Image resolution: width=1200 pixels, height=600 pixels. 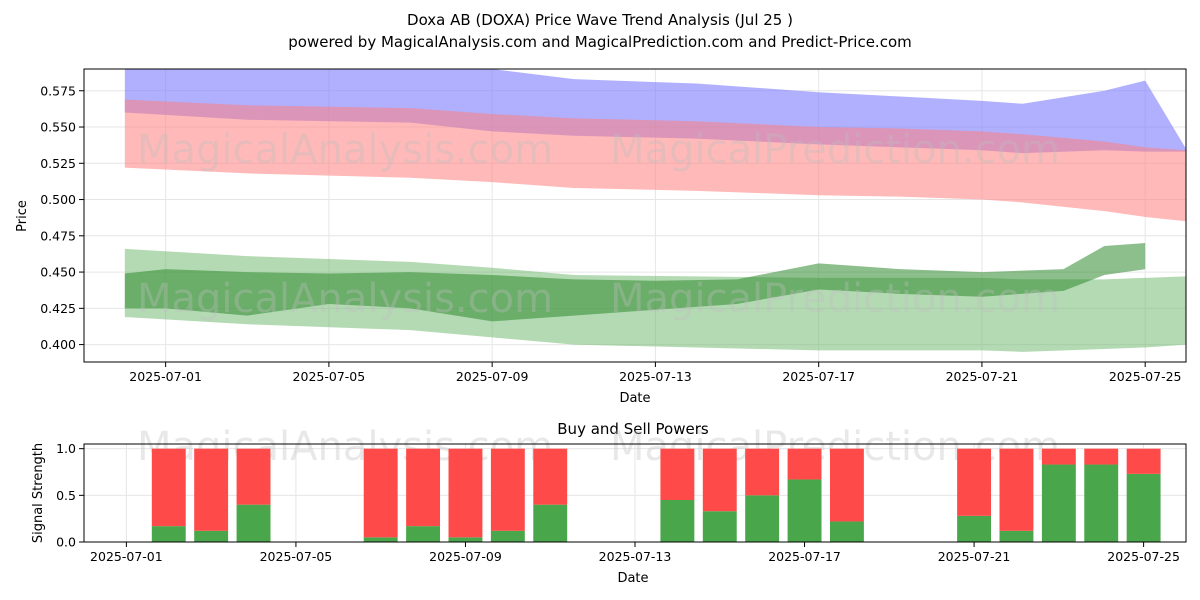 What do you see at coordinates (1145, 376) in the screenshot?
I see `price-x-tick-label: 2025-07-25` at bounding box center [1145, 376].